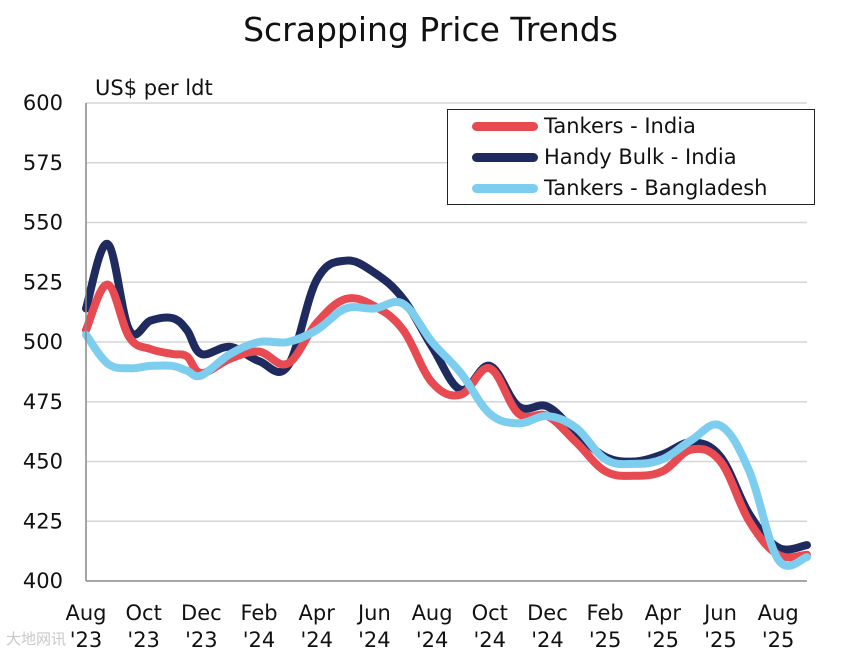  Describe the element at coordinates (258, 626) in the screenshot. I see `x-tick-label-3: Feb '24` at that location.